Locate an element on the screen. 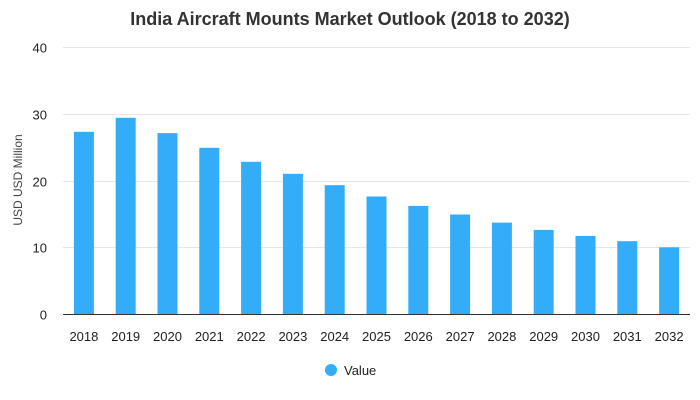 This screenshot has height=400, width=700. legend-swatch-value is located at coordinates (331, 370).